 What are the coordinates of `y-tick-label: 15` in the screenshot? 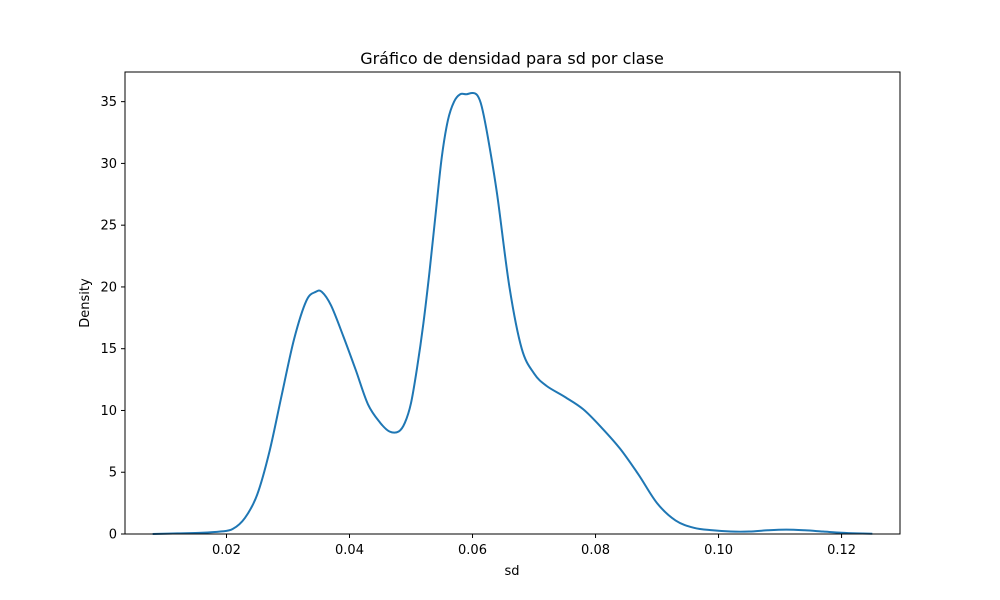 It's located at (108, 349).